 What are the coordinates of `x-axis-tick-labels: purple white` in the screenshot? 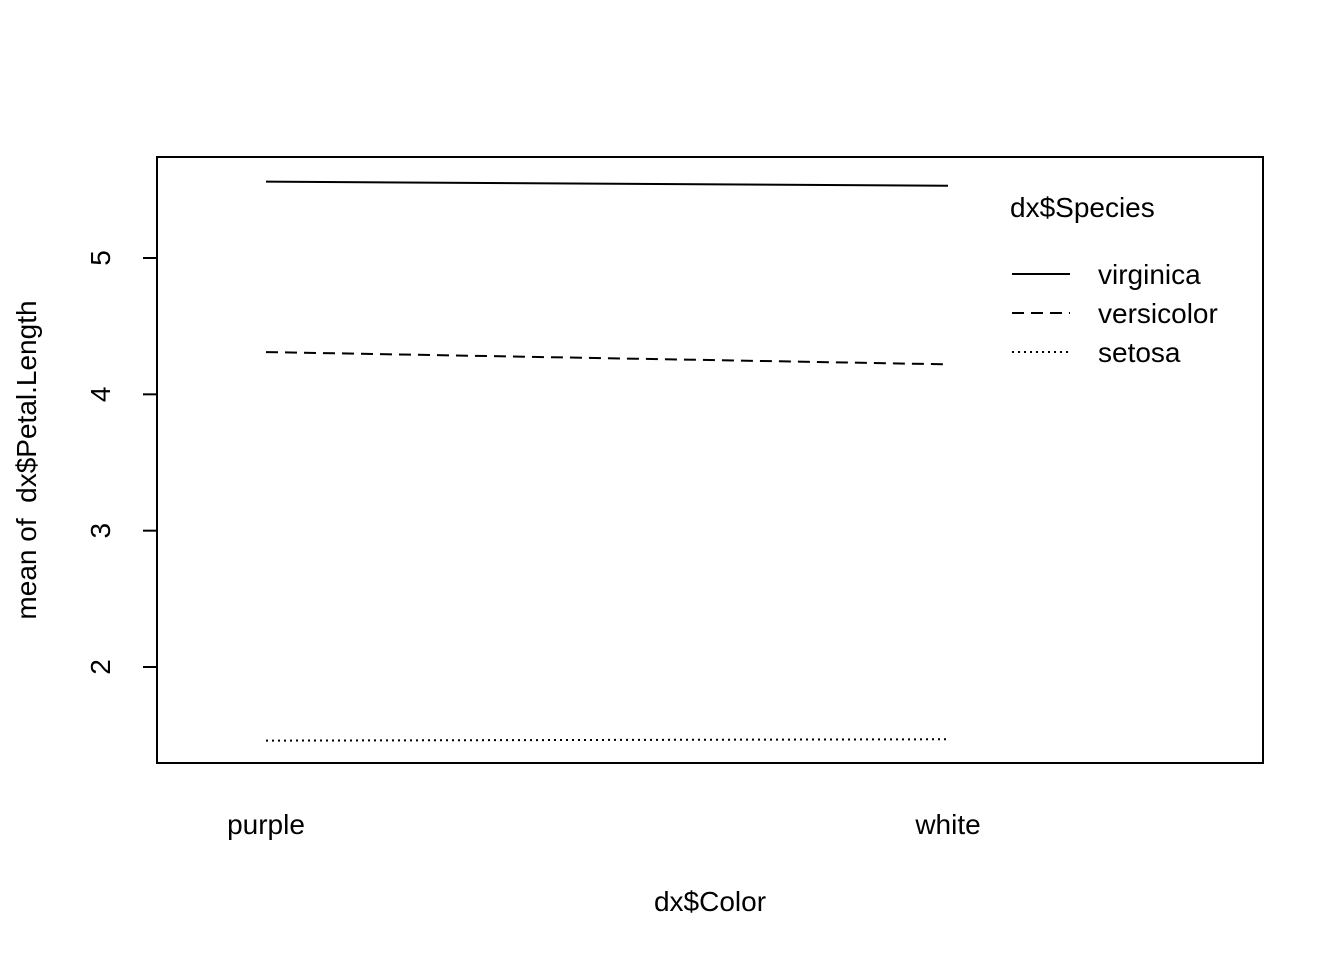 It's located at (604, 824).